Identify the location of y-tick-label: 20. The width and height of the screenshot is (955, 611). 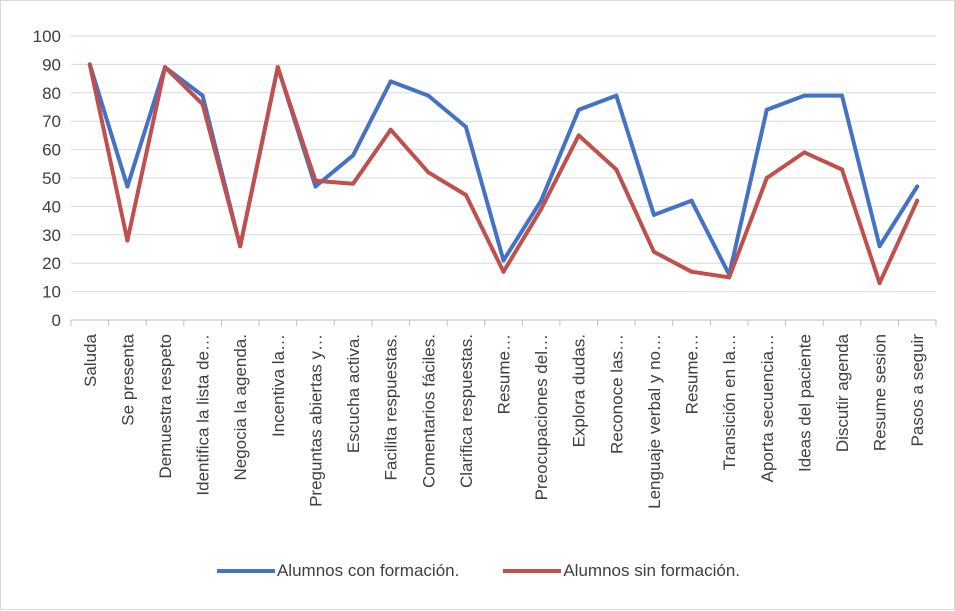
(51, 263).